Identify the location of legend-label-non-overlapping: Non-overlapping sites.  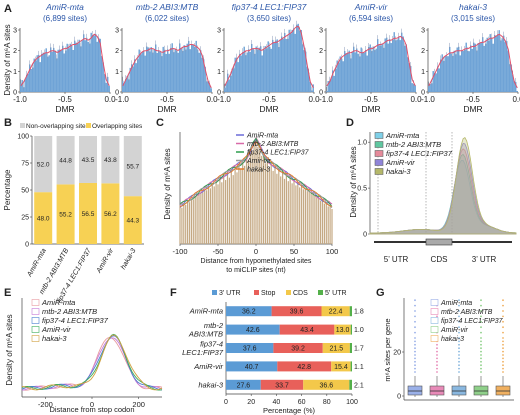
(58, 126).